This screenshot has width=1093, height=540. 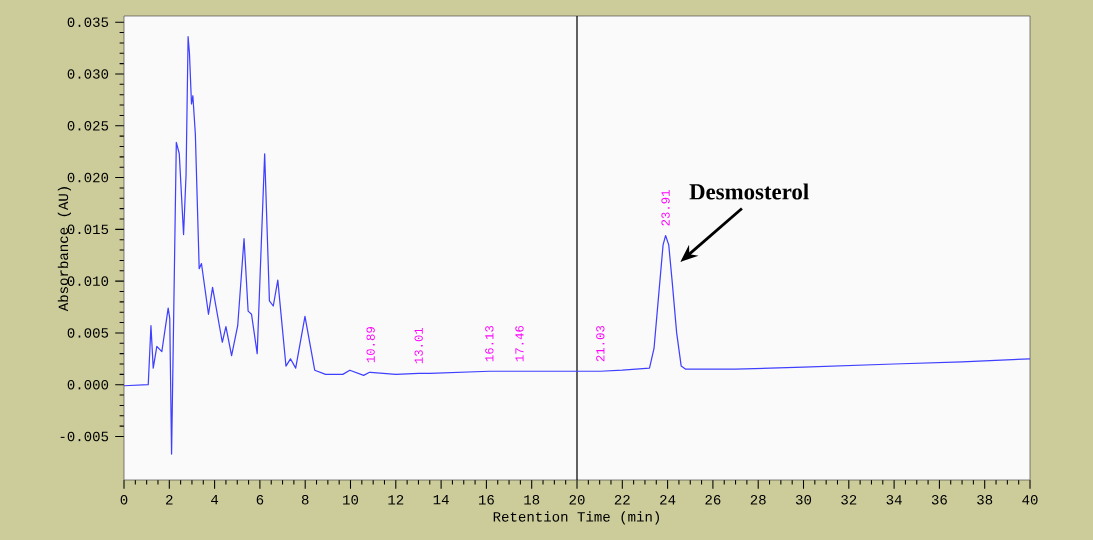 I want to click on x-tick-label: 8, so click(x=305, y=500).